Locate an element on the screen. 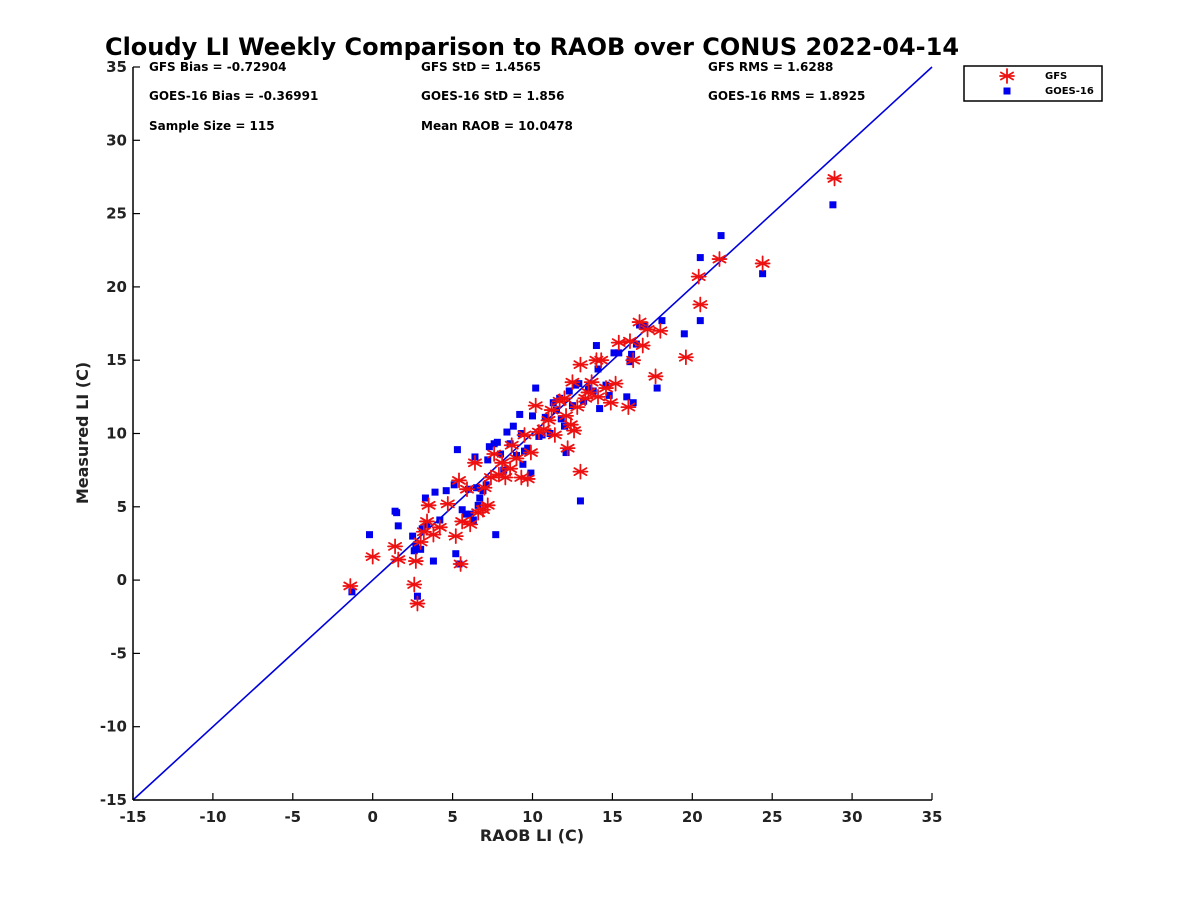  y-tick-label: 15 is located at coordinates (116, 360).